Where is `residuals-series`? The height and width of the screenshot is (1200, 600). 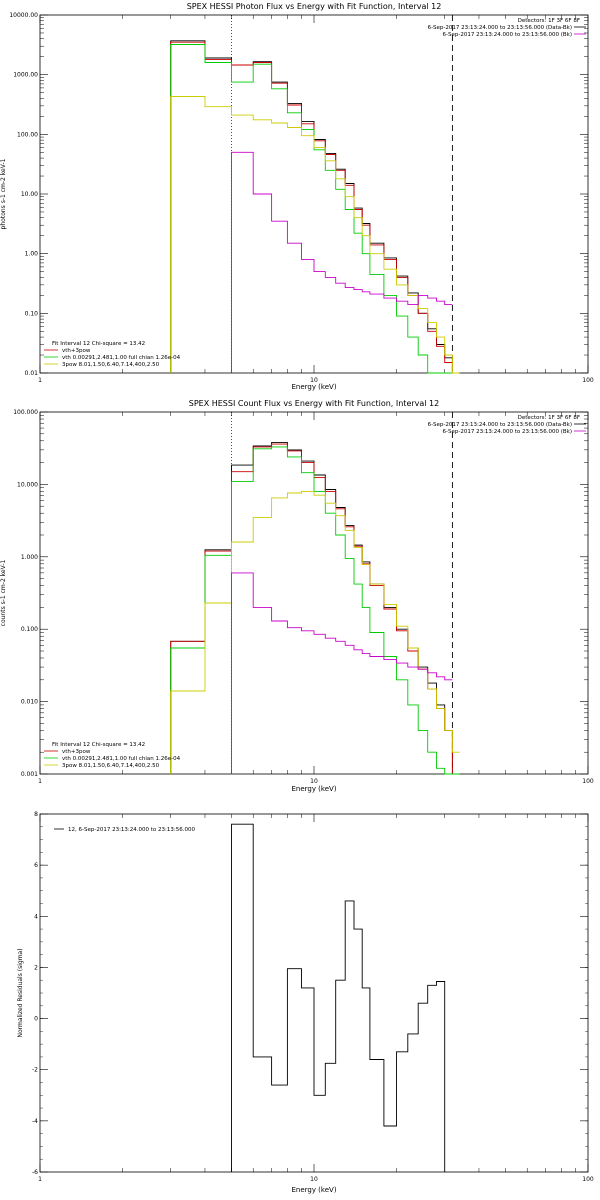 residuals-series is located at coordinates (338, 997).